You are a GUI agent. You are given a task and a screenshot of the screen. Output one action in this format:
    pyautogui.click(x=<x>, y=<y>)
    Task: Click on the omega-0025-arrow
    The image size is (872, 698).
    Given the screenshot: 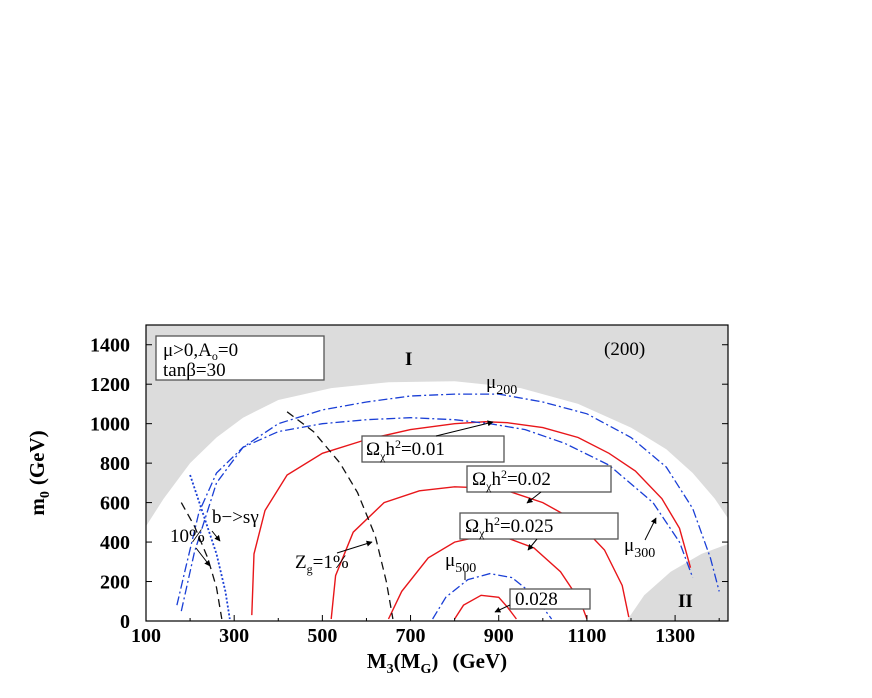 What is the action you would take?
    pyautogui.click(x=532, y=544)
    